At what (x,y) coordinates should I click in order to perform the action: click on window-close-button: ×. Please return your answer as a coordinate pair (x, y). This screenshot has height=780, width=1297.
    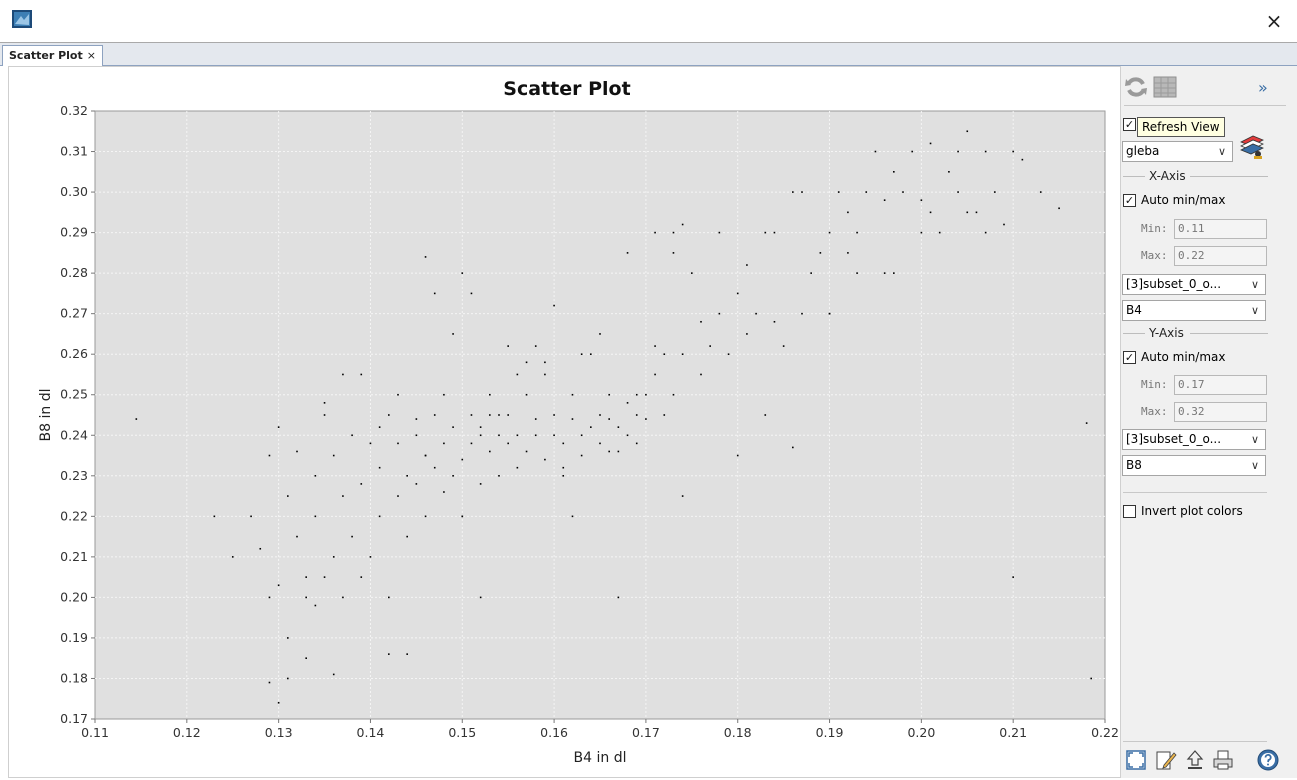
    Looking at the image, I should click on (1274, 21).